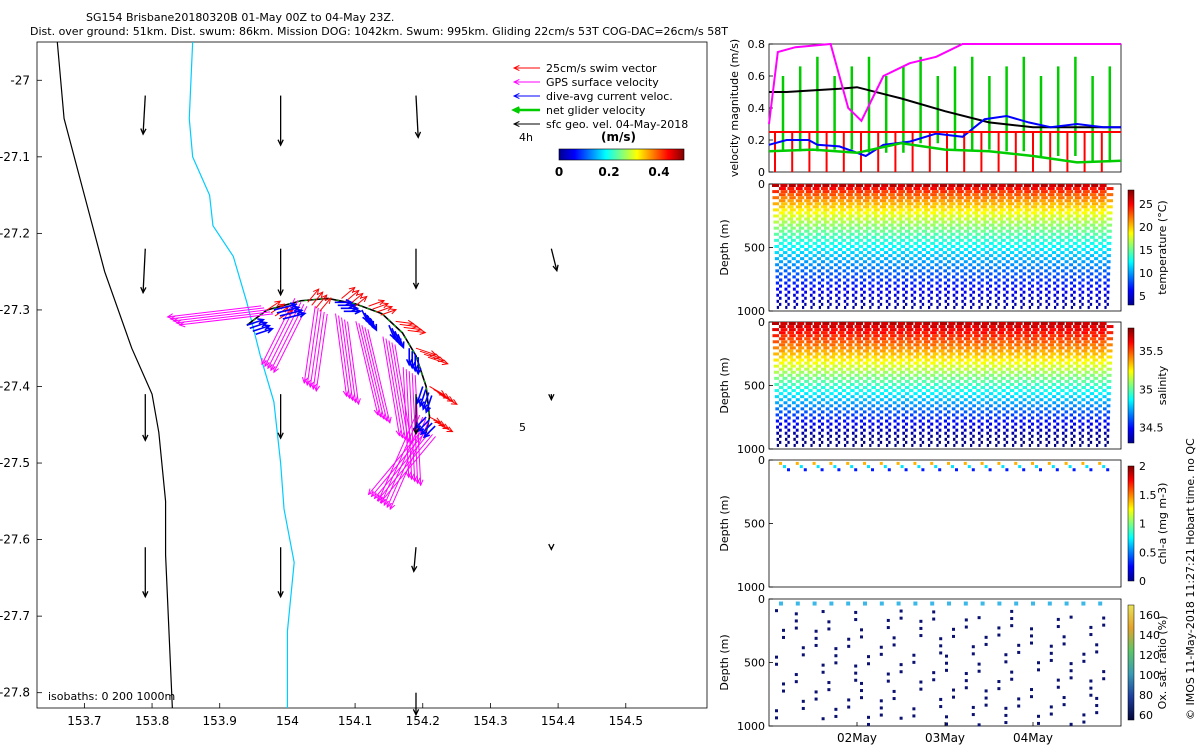 This screenshot has height=750, width=1200. Describe the element at coordinates (404, 468) in the screenshot. I see `gps-surface-velocity-vector` at that location.